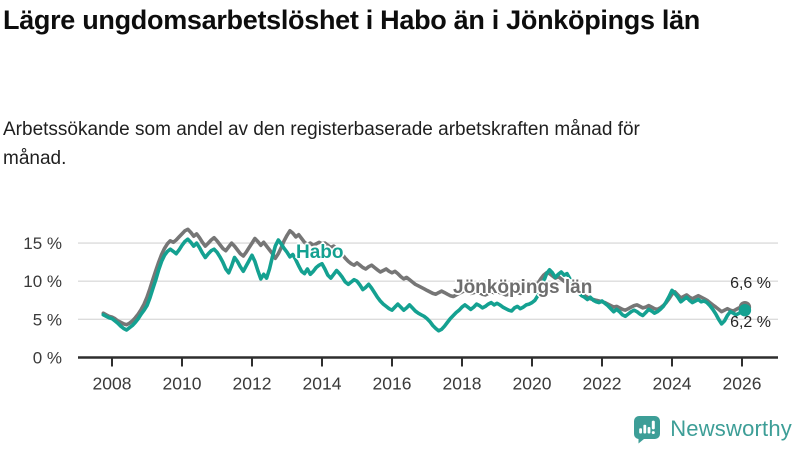  I want to click on brand-name: Newsworthy, so click(731, 428).